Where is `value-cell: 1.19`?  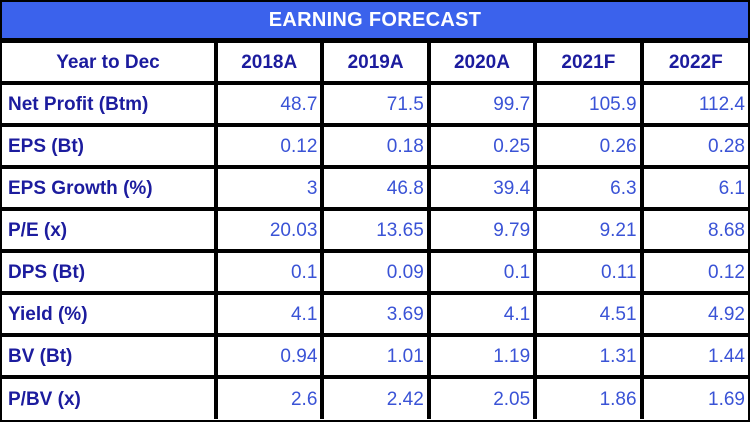 value-cell: 1.19 is located at coordinates (482, 356).